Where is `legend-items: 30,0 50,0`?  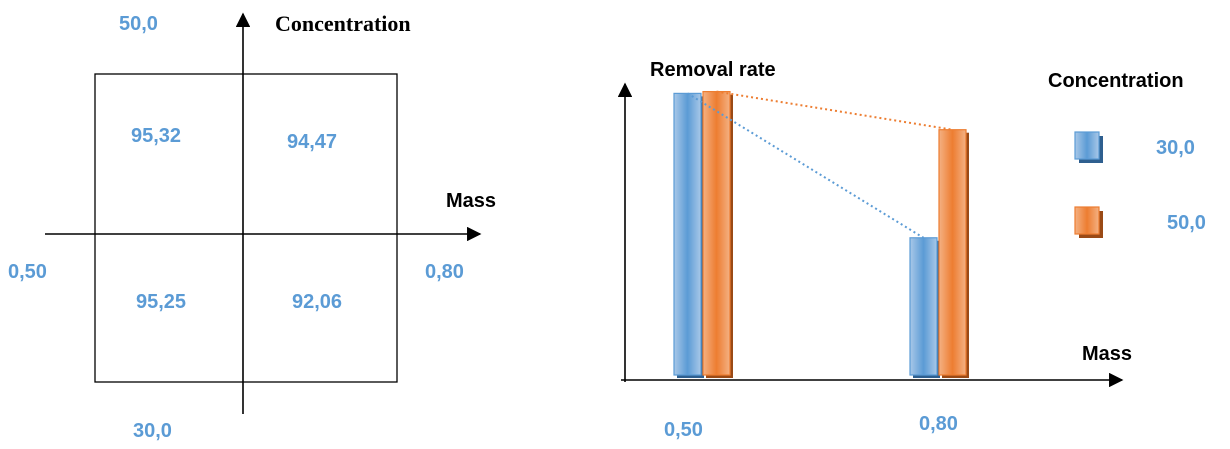
legend-items: 30,0 50,0 is located at coordinates (1140, 184).